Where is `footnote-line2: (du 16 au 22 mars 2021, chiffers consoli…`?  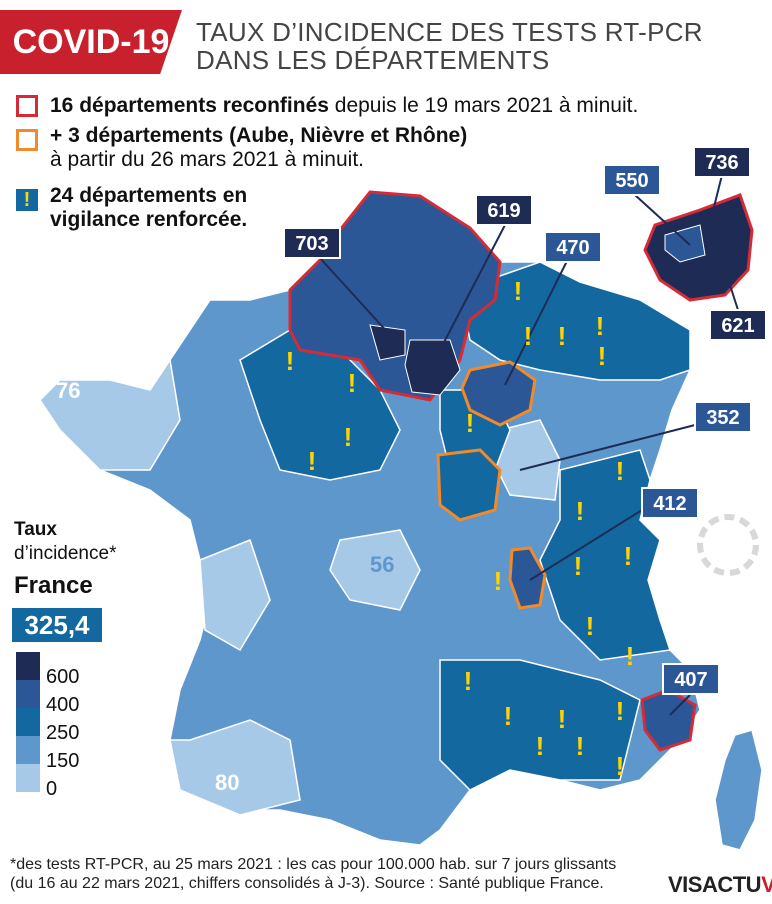 footnote-line2: (du 16 au 22 mars 2021, chiffers consoli… is located at coordinates (307, 883).